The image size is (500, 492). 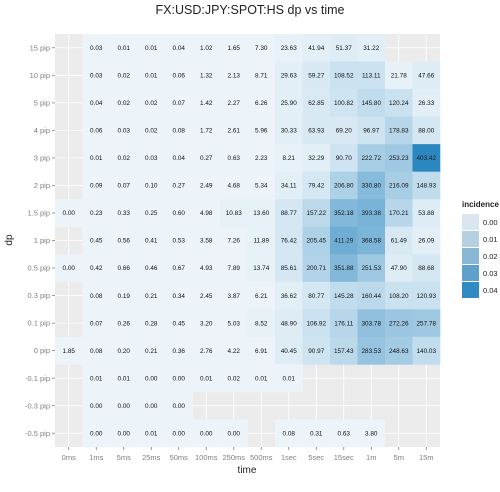 I want to click on x-tick-label: 1m, so click(x=371, y=457).